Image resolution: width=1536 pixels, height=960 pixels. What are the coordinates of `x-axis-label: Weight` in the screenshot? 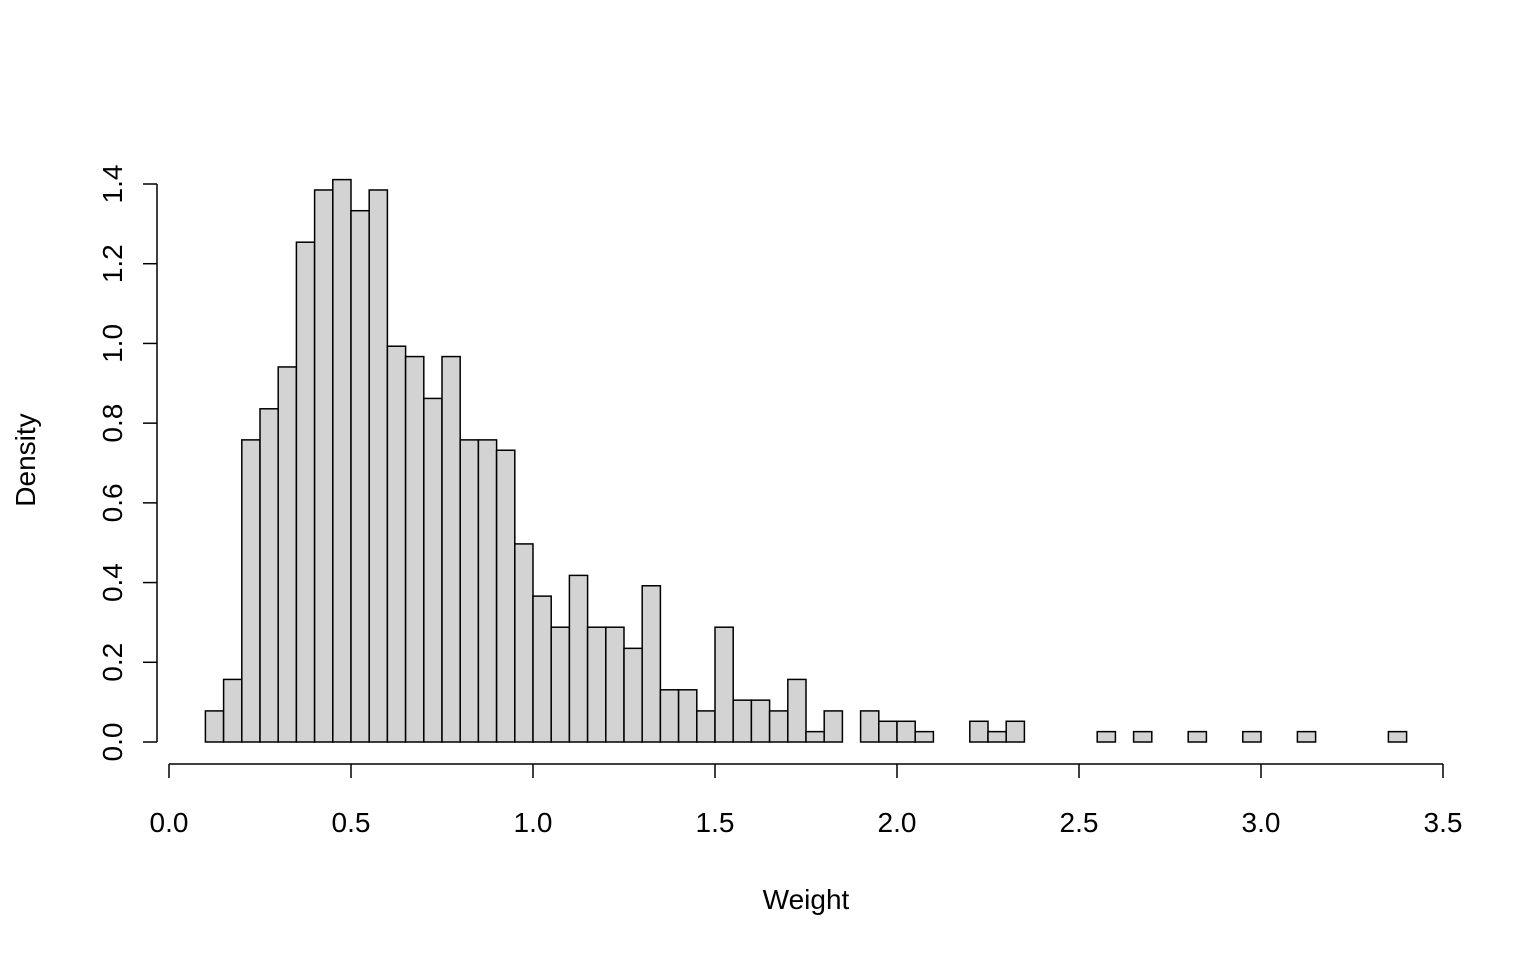 It's located at (806, 899).